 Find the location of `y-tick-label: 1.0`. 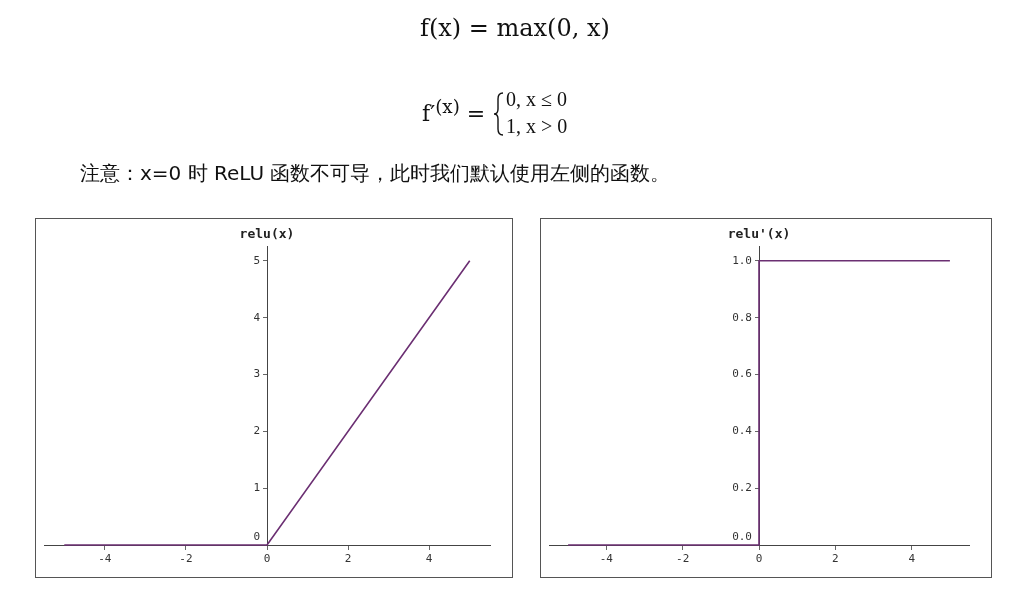

y-tick-label: 1.0 is located at coordinates (742, 260).